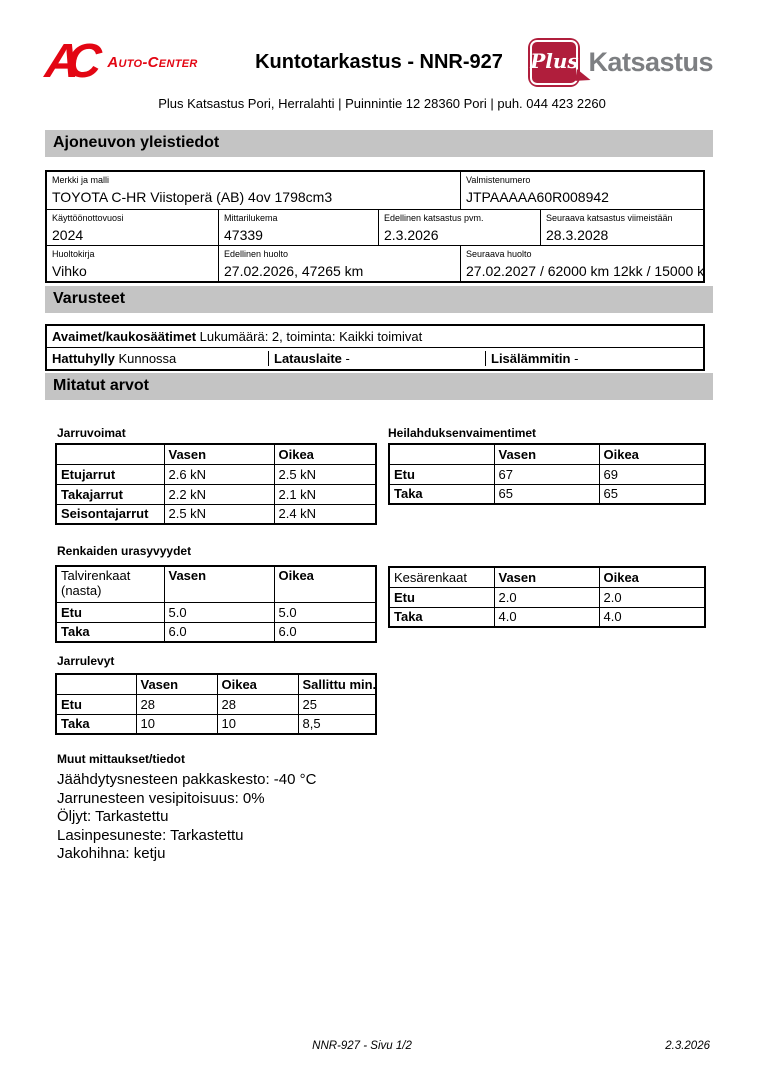 The width and height of the screenshot is (764, 1080). I want to click on table-cell: 2.1 kN, so click(325, 494).